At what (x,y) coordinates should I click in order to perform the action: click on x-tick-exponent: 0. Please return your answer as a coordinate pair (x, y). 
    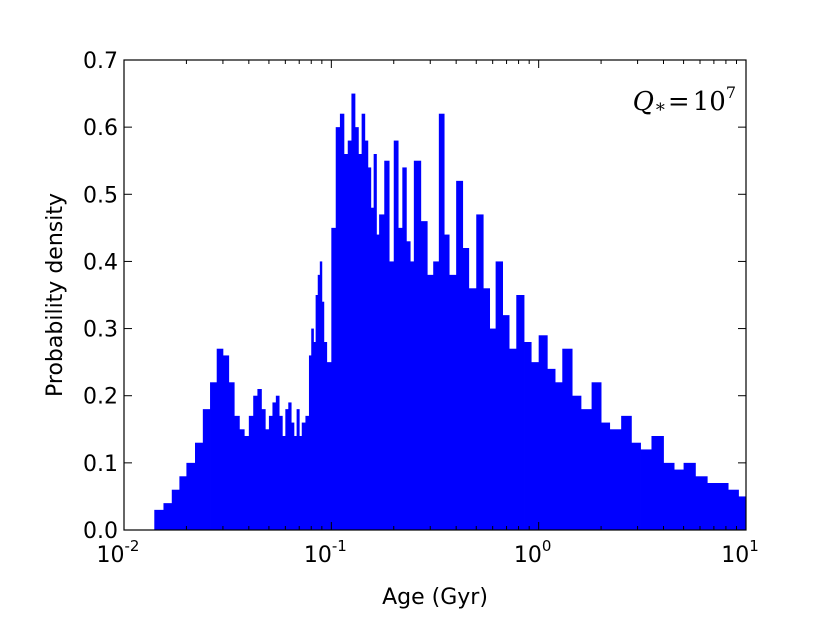
    Looking at the image, I should click on (547, 546).